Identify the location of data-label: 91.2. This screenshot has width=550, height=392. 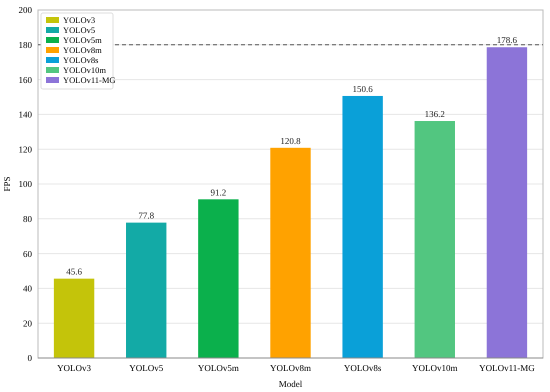
(218, 192).